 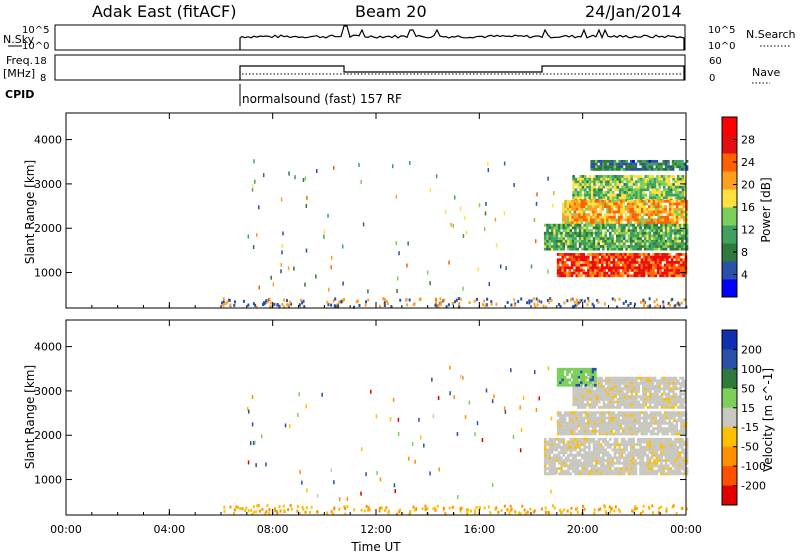 I want to click on xtick-label: 00:00, so click(x=686, y=529).